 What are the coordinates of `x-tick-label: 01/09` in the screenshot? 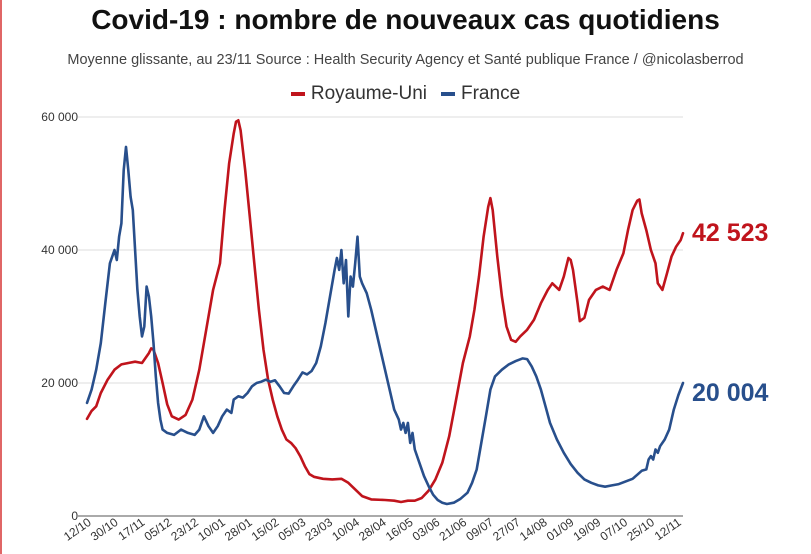 It's located at (560, 529).